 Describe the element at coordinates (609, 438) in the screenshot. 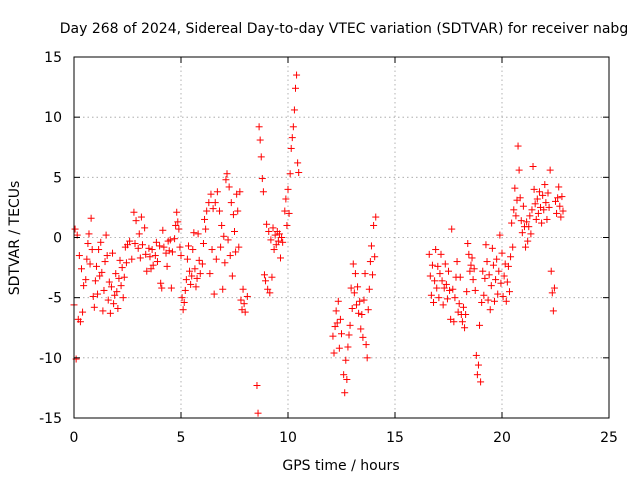

I see `x-tick-label: 25` at that location.